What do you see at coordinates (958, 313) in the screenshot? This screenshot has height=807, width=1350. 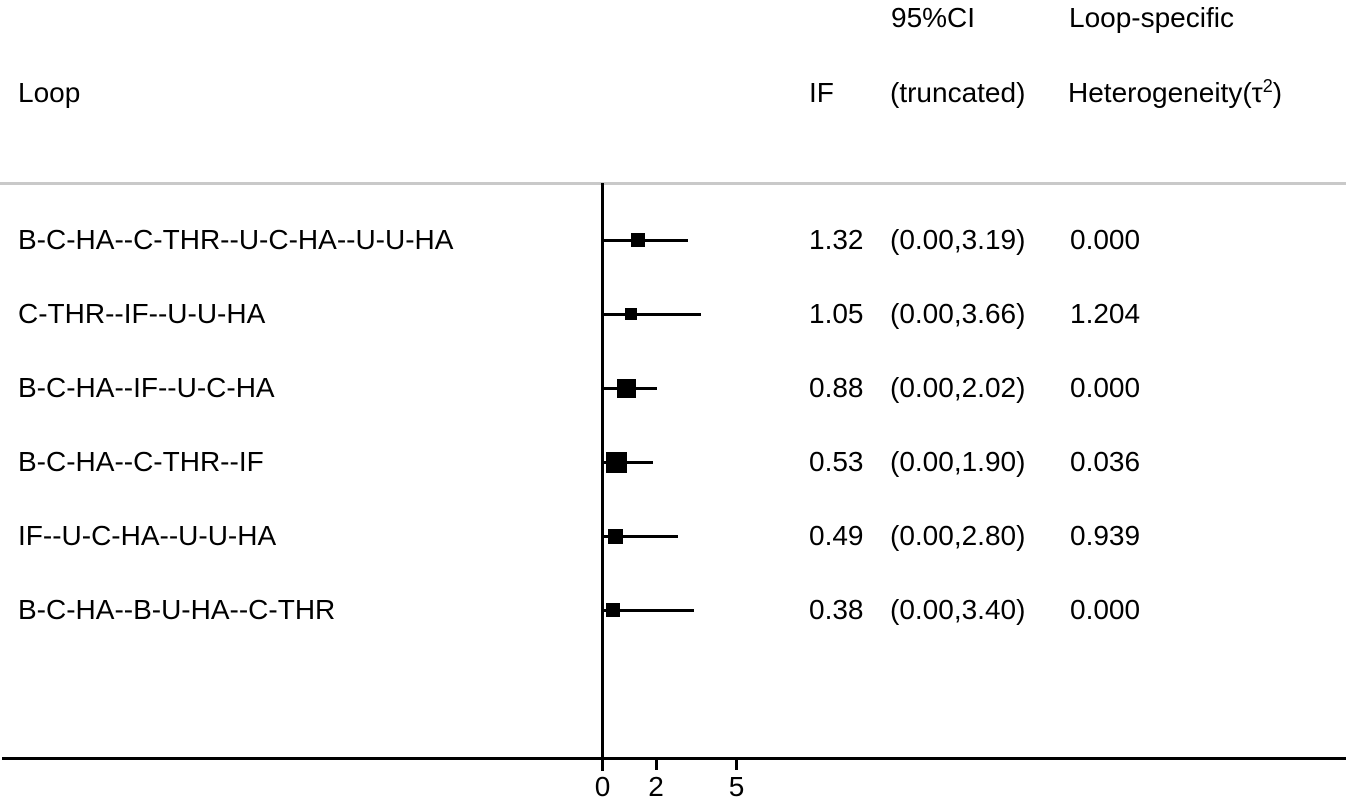 I see `ci-value: (0.00,3.66)` at bounding box center [958, 313].